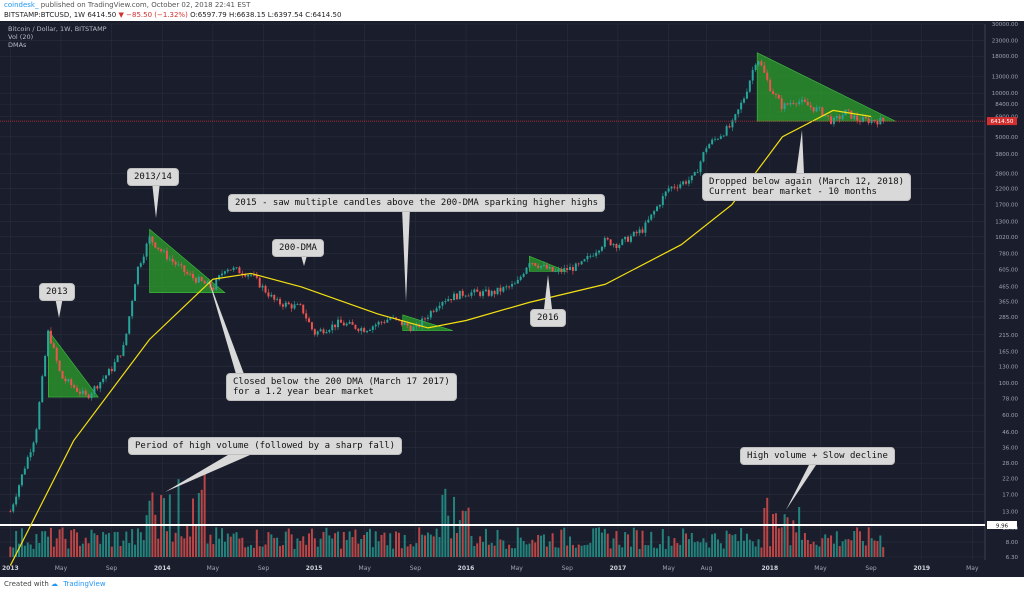  Describe the element at coordinates (1012, 558) in the screenshot. I see `y-tick-label: 6.30` at that location.